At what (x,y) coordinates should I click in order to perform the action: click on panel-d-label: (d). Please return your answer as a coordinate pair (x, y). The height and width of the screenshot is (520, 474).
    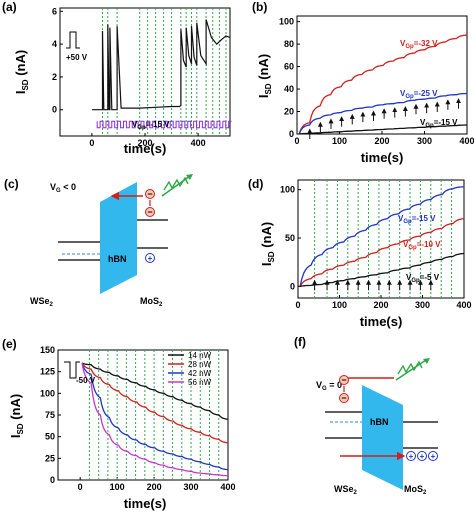
    Looking at the image, I should click on (255, 184).